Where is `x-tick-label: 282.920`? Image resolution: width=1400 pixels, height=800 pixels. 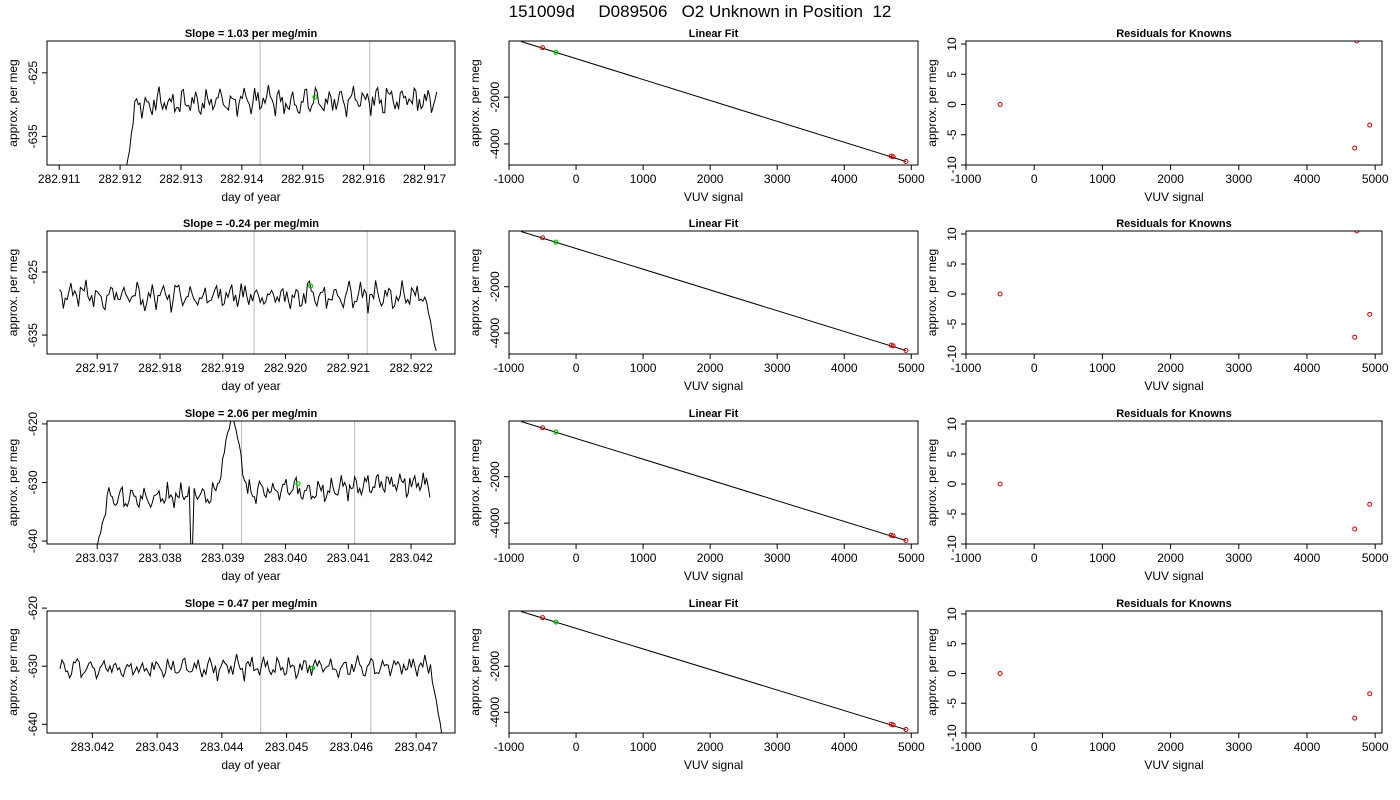 x-tick-label: 282.920 is located at coordinates (286, 368).